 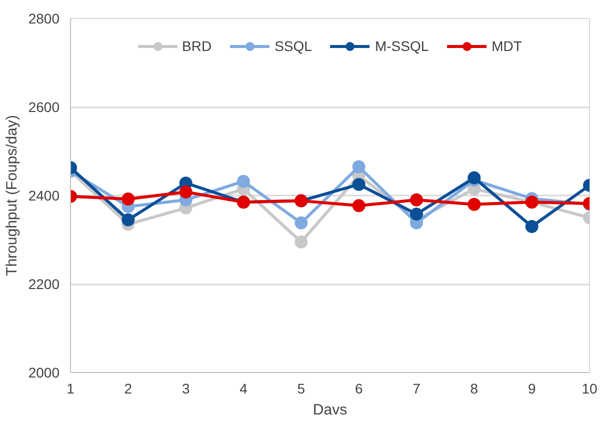 I want to click on x-tick-label: 10, so click(x=590, y=388).